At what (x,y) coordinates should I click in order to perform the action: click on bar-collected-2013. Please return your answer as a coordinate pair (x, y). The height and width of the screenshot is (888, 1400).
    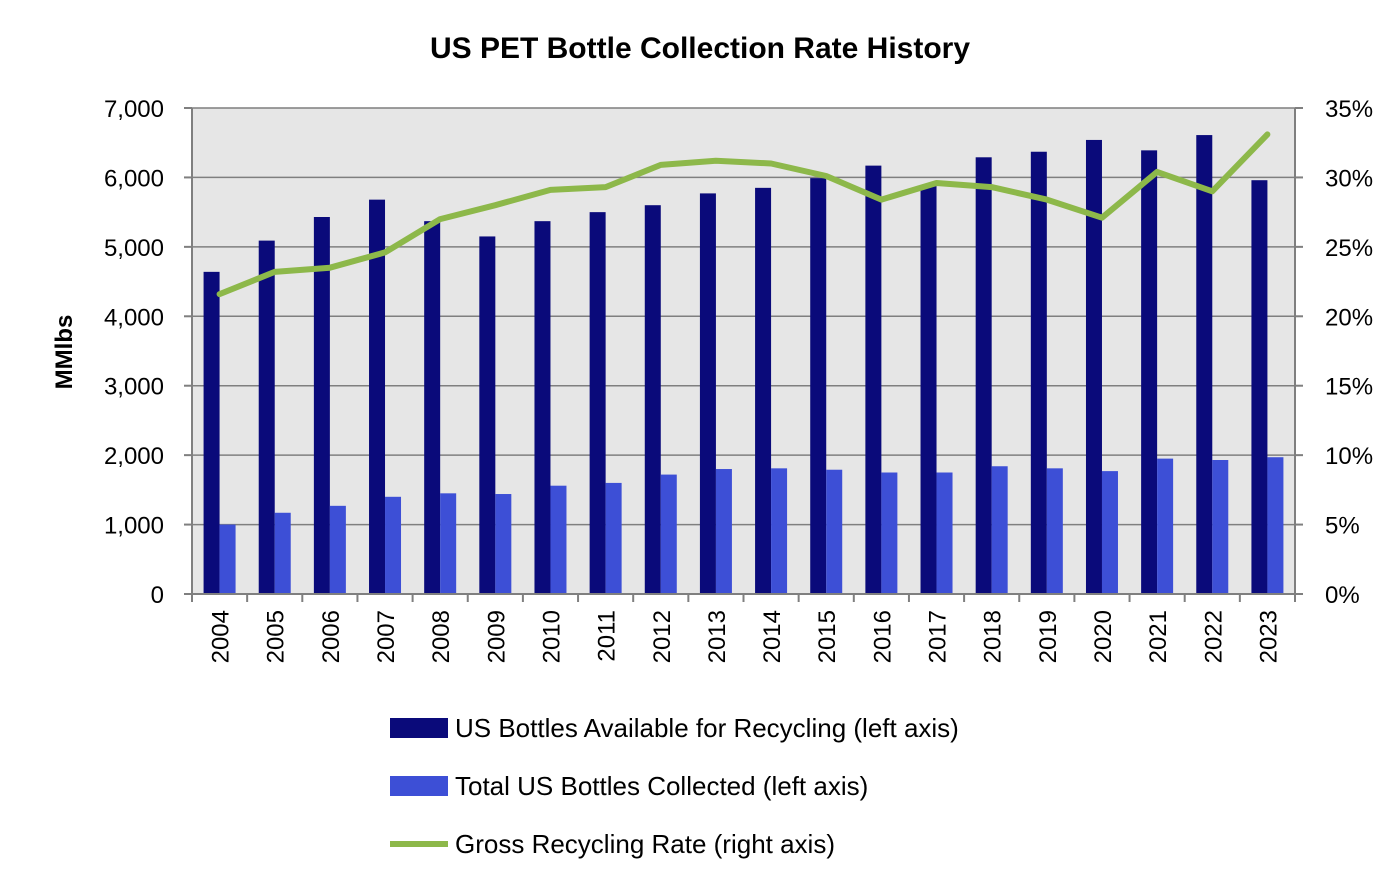
    Looking at the image, I should click on (723, 531).